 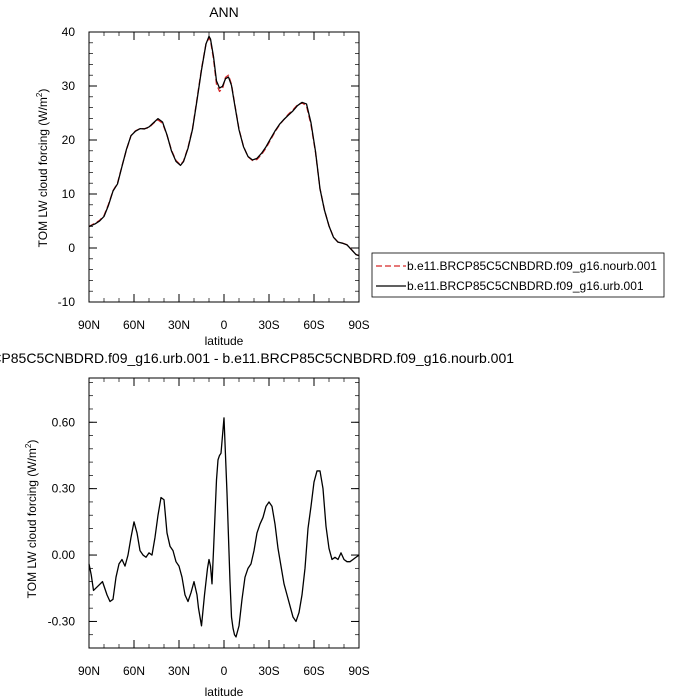 What do you see at coordinates (532, 266) in the screenshot?
I see `legend-label-nourb: b.e11.BRCP85C5CNBDRD.f09_g16.nourb.001` at bounding box center [532, 266].